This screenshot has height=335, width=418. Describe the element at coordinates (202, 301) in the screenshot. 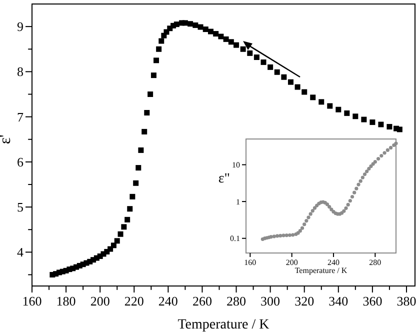

I see `x-tick-label: 260` at that location.